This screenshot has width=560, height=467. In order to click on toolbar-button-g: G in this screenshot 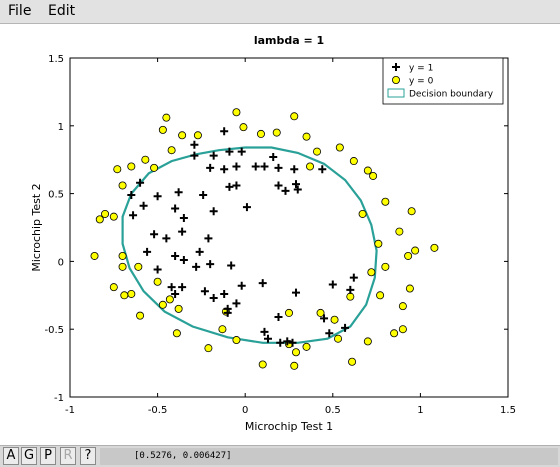, I will do `click(29, 456)`.